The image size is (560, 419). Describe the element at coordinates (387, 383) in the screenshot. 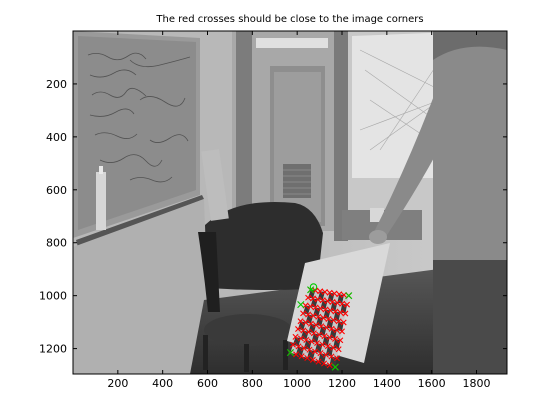

I see `x-tick-label: 1400` at that location.